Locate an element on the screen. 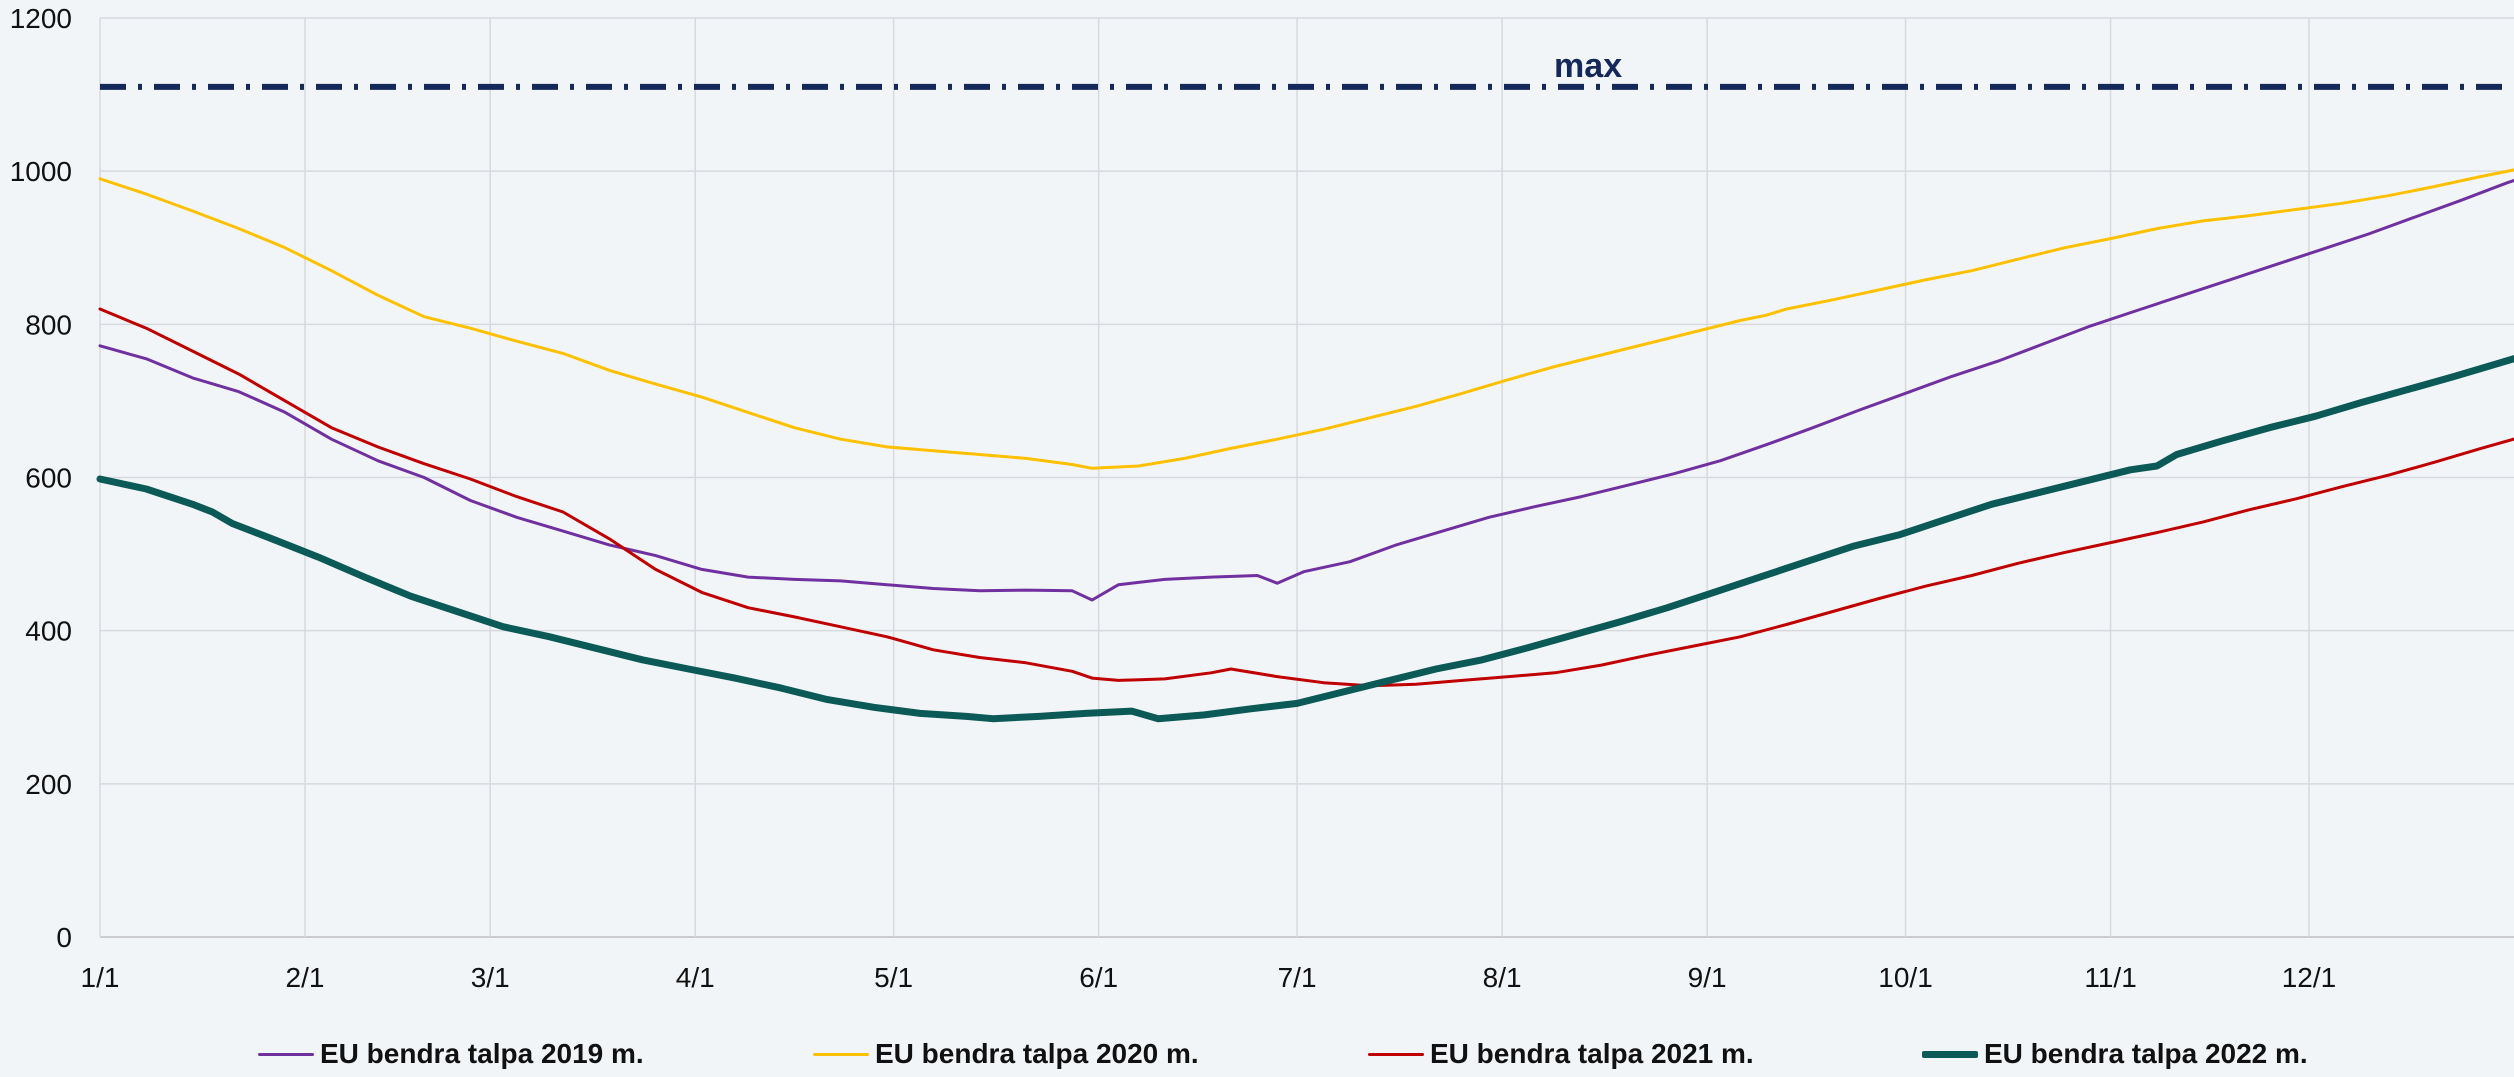  x-tick-label: 1/1 is located at coordinates (100, 977).